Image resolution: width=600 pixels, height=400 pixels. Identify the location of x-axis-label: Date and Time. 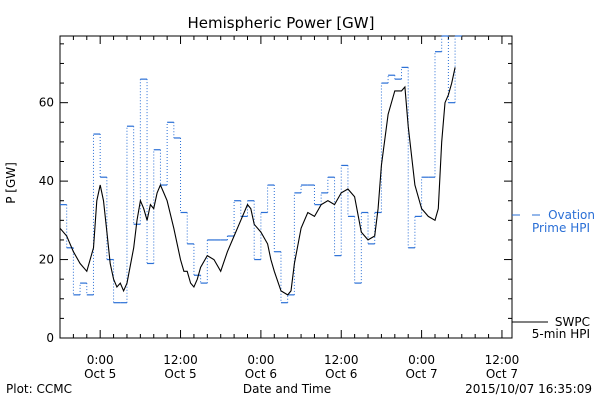
(287, 389).